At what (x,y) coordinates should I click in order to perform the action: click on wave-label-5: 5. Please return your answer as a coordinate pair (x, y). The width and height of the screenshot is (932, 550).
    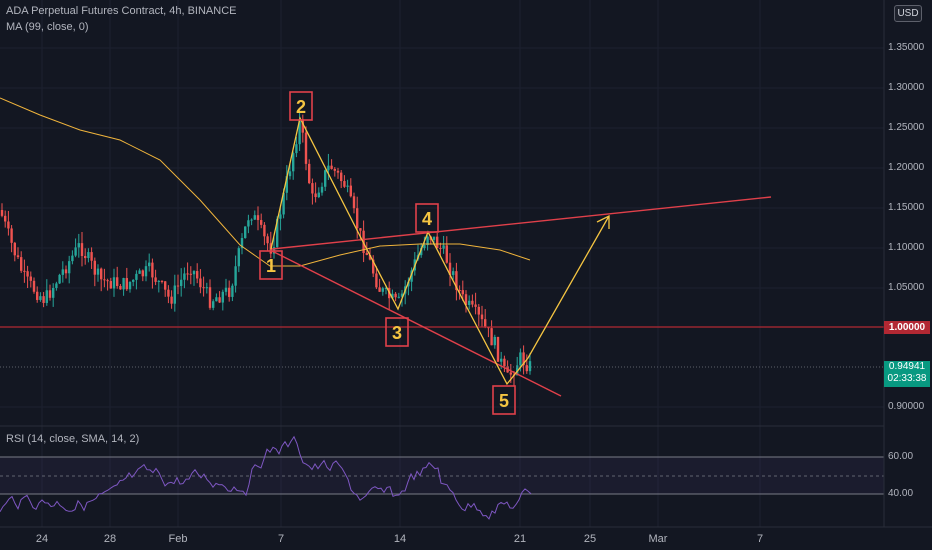
    Looking at the image, I should click on (504, 400).